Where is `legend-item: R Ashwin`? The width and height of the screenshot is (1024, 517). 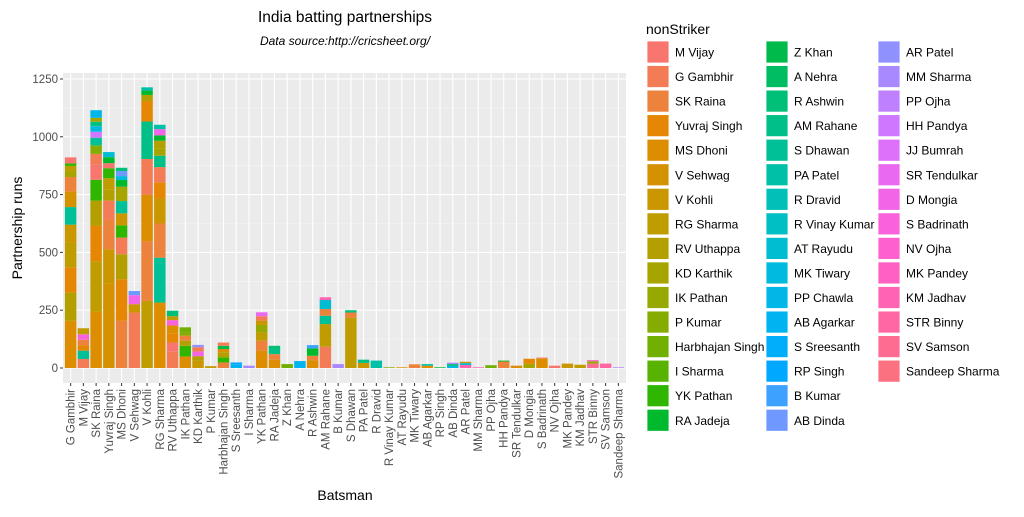 legend-item: R Ashwin is located at coordinates (804, 101).